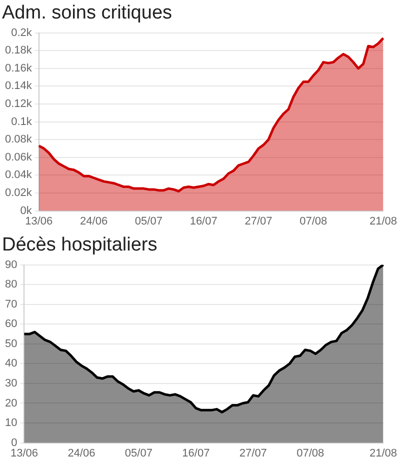 This screenshot has width=401, height=464. I want to click on y-tick-label: 50, so click(11, 344).